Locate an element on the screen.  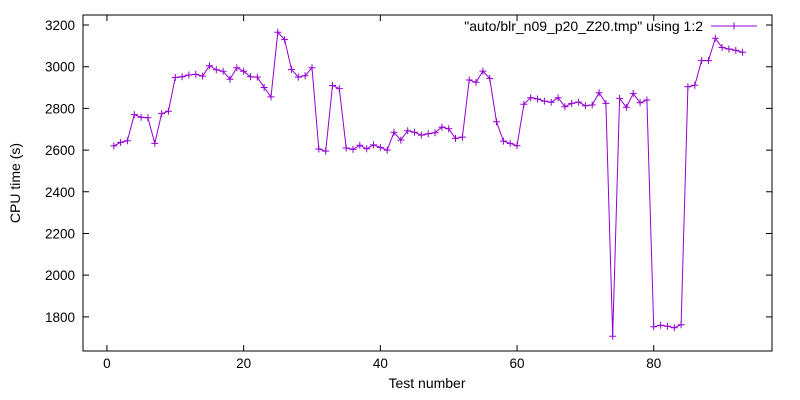
legend-key-sample is located at coordinates (734, 26).